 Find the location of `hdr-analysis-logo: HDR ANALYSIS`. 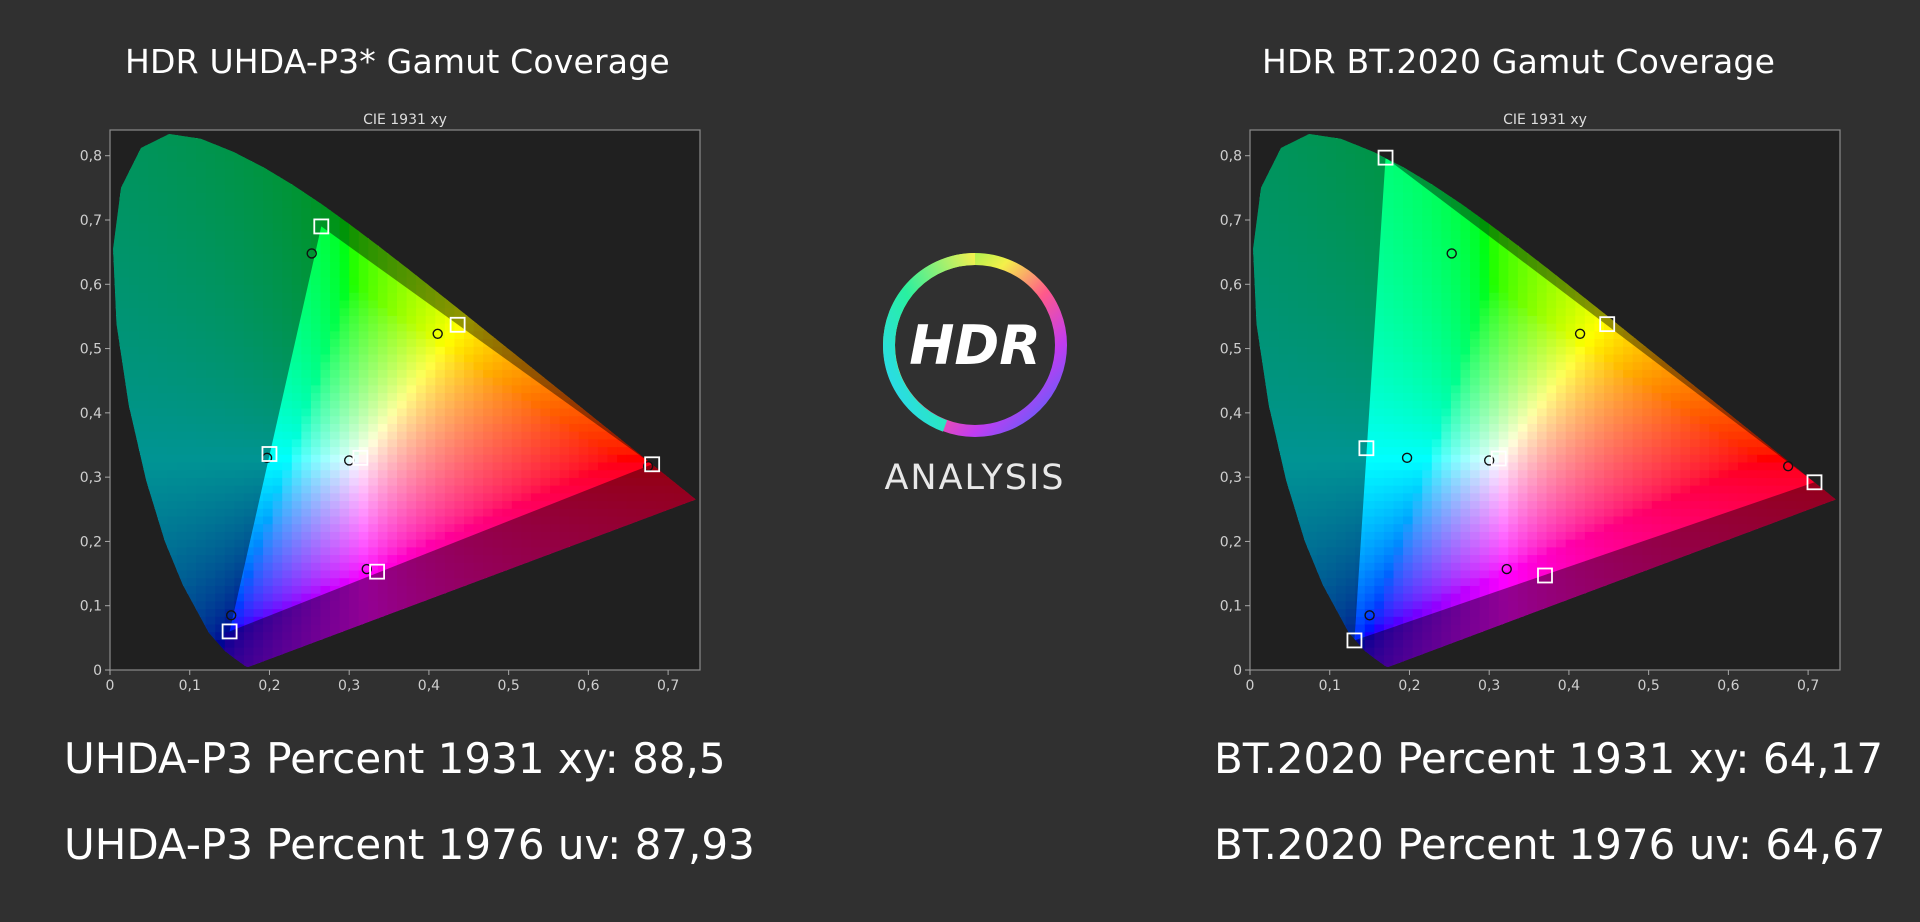

hdr-analysis-logo: HDR ANALYSIS is located at coordinates (975, 375).